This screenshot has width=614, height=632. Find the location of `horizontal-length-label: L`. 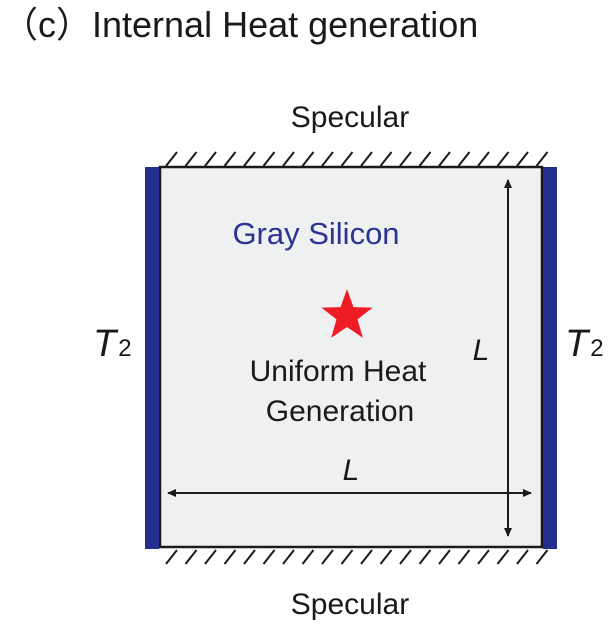

horizontal-length-label: L is located at coordinates (351, 470).